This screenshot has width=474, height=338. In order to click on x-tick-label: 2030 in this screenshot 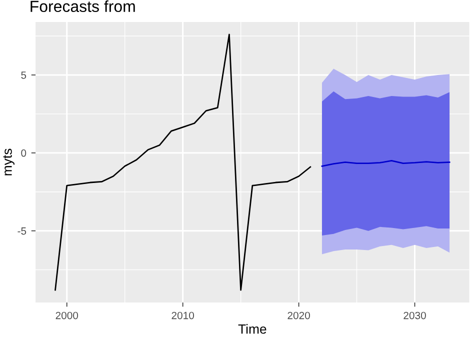, I will do `click(415, 316)`.